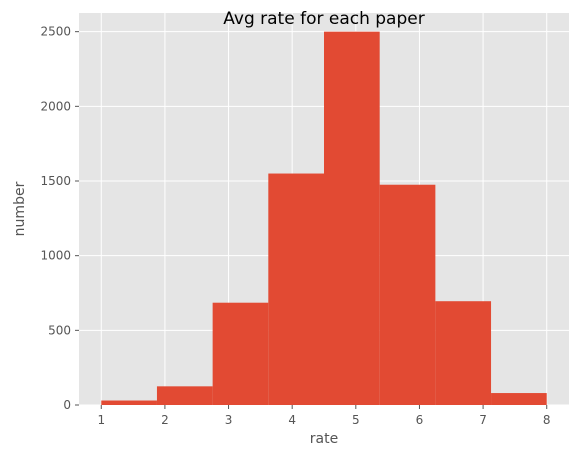 The width and height of the screenshot is (581, 457). What do you see at coordinates (323, 19) in the screenshot?
I see `chart-title: Avg rate for each paper` at bounding box center [323, 19].